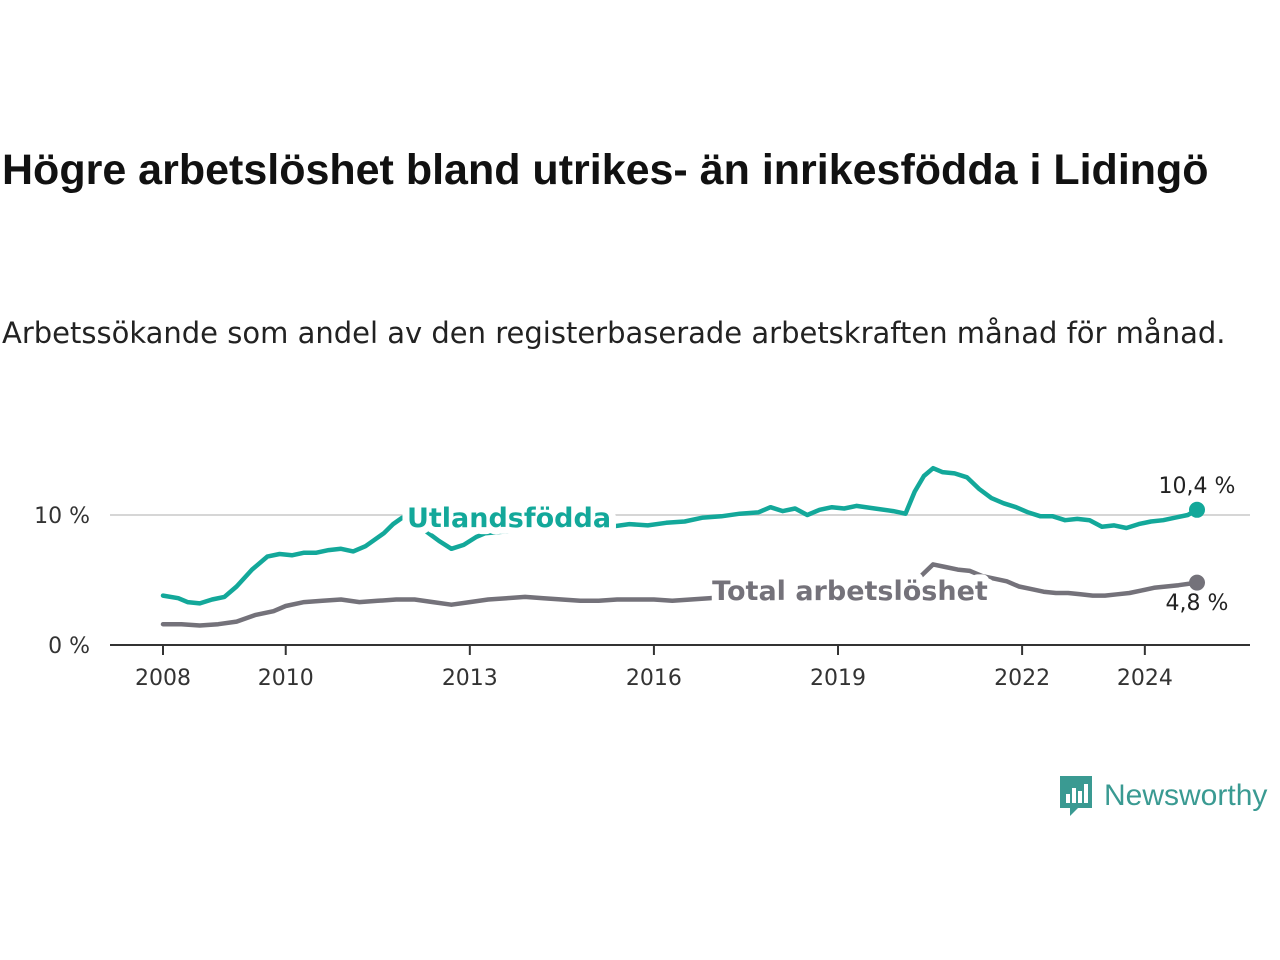 This screenshot has height=960, width=1280. What do you see at coordinates (286, 678) in the screenshot?
I see `x-tick-label: 2010` at bounding box center [286, 678].